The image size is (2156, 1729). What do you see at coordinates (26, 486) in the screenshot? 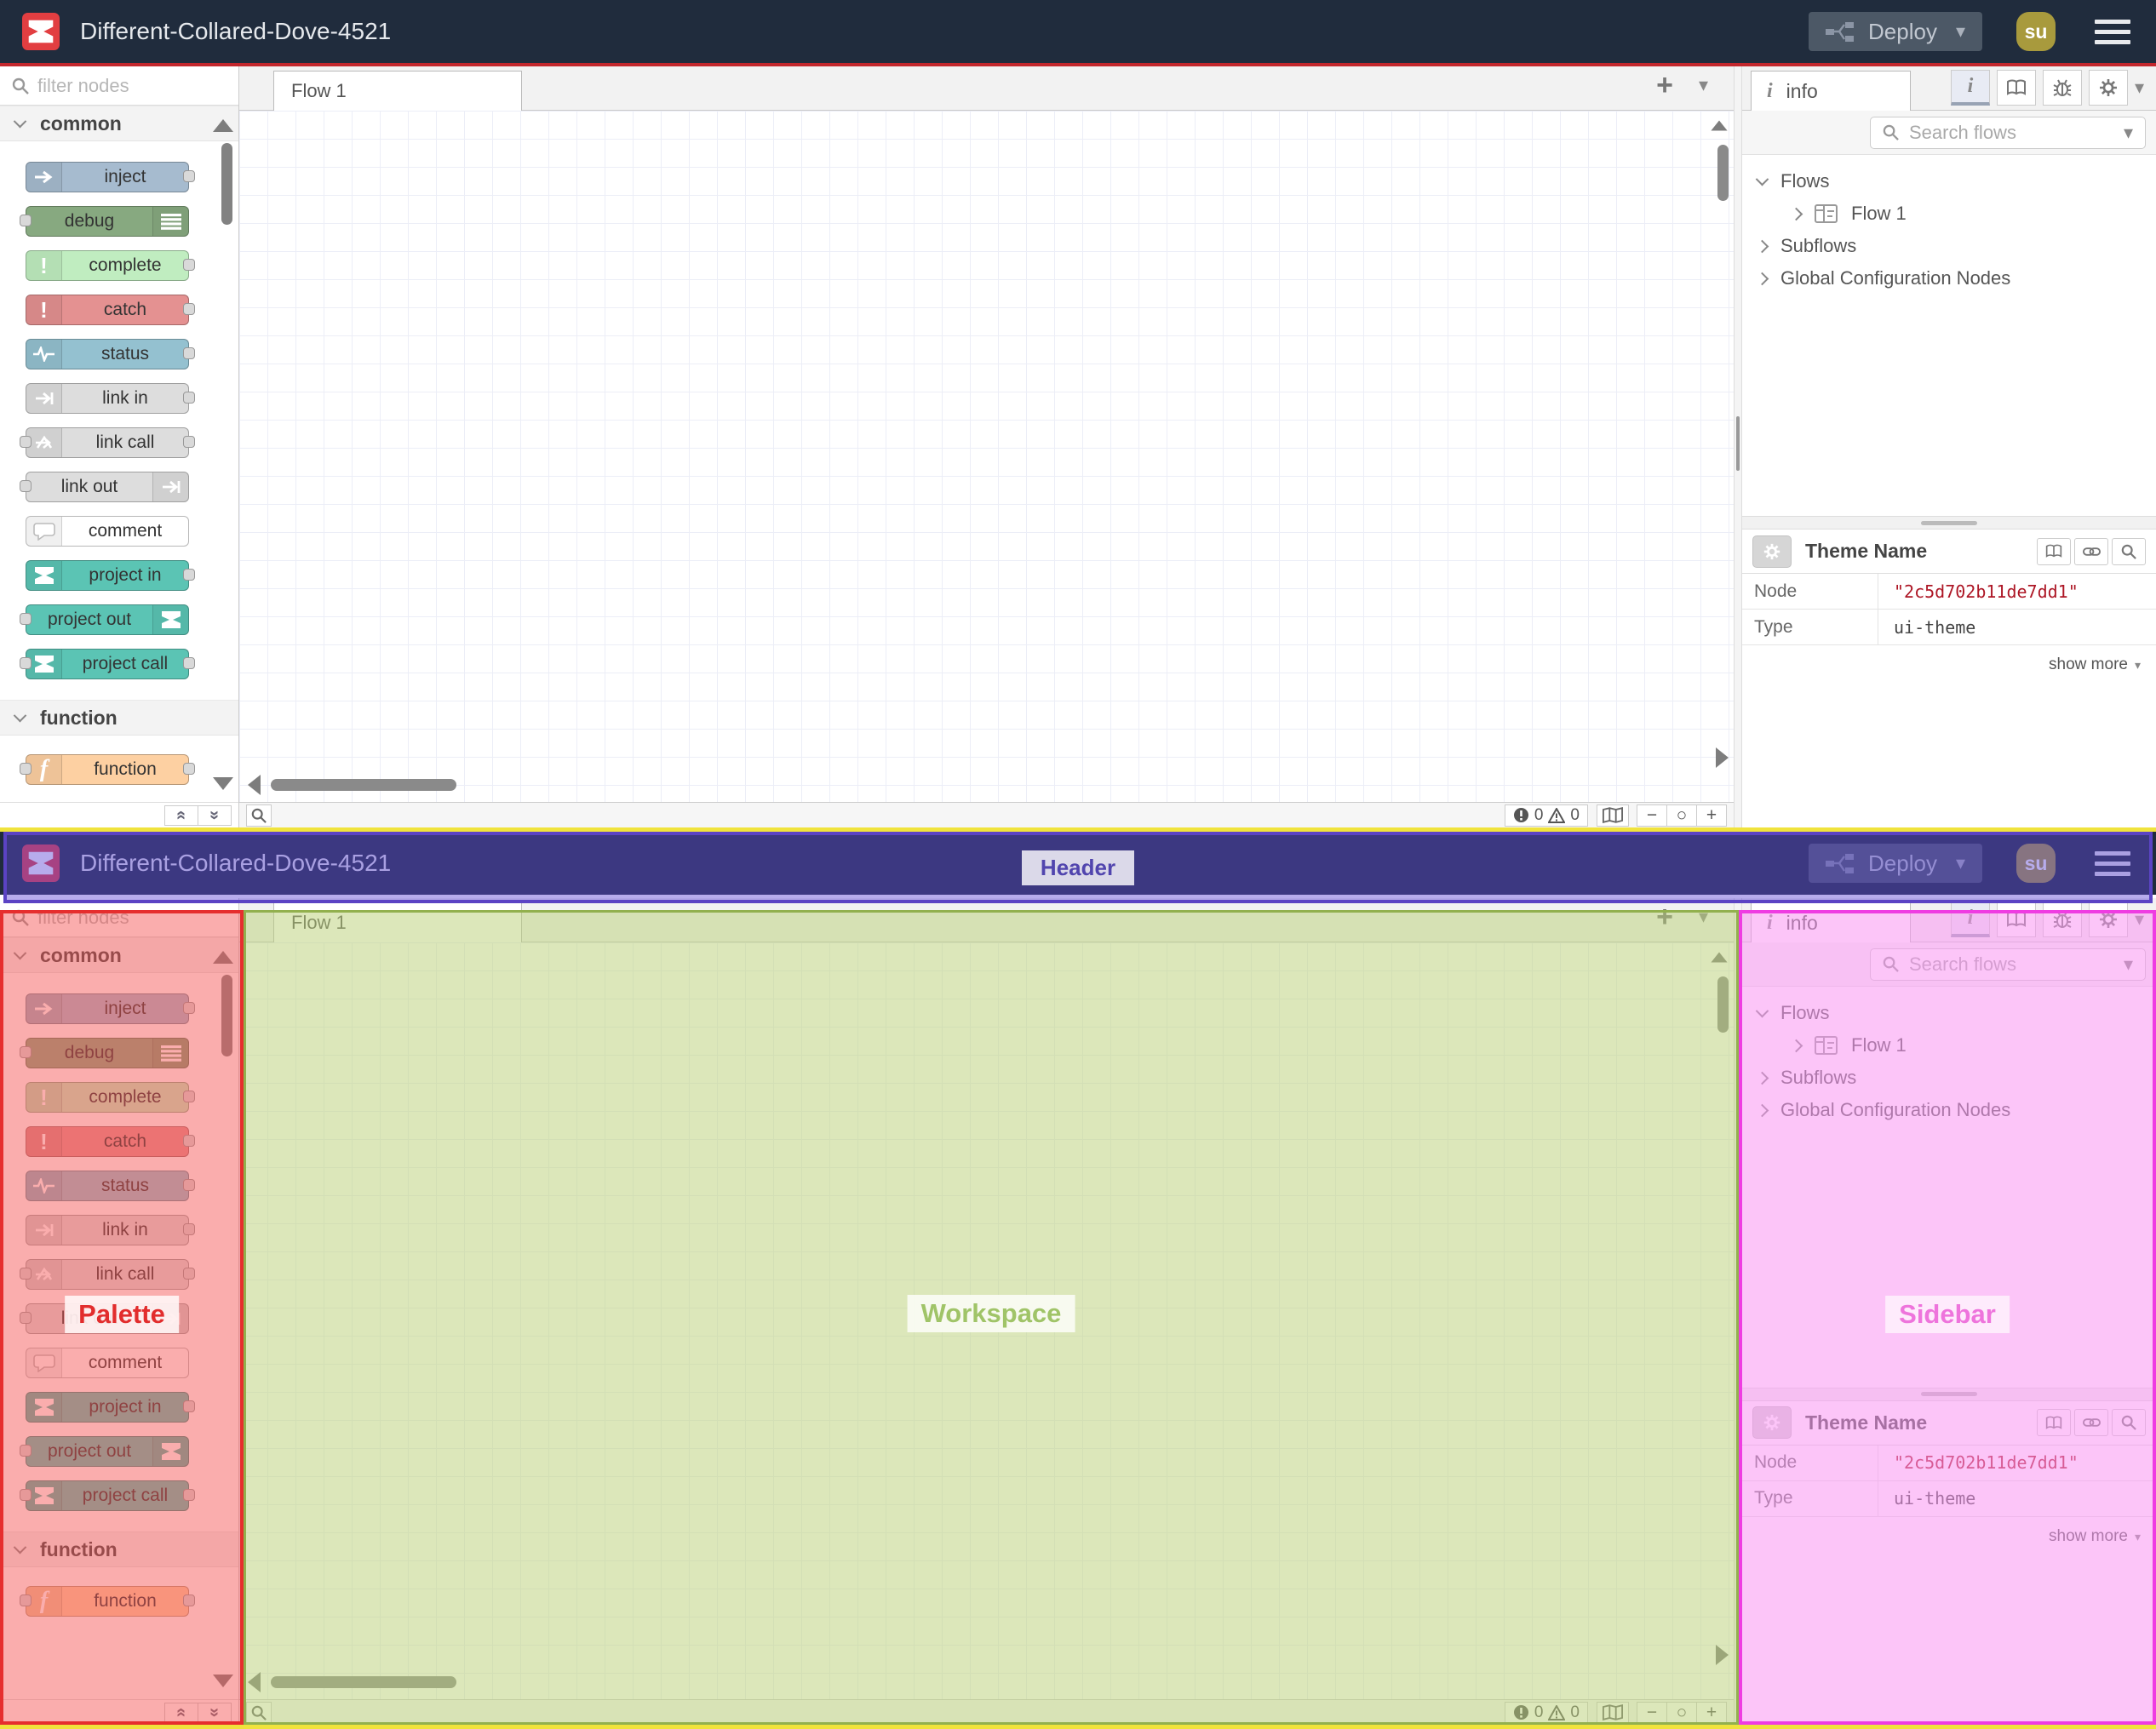
I see `input-port` at bounding box center [26, 486].